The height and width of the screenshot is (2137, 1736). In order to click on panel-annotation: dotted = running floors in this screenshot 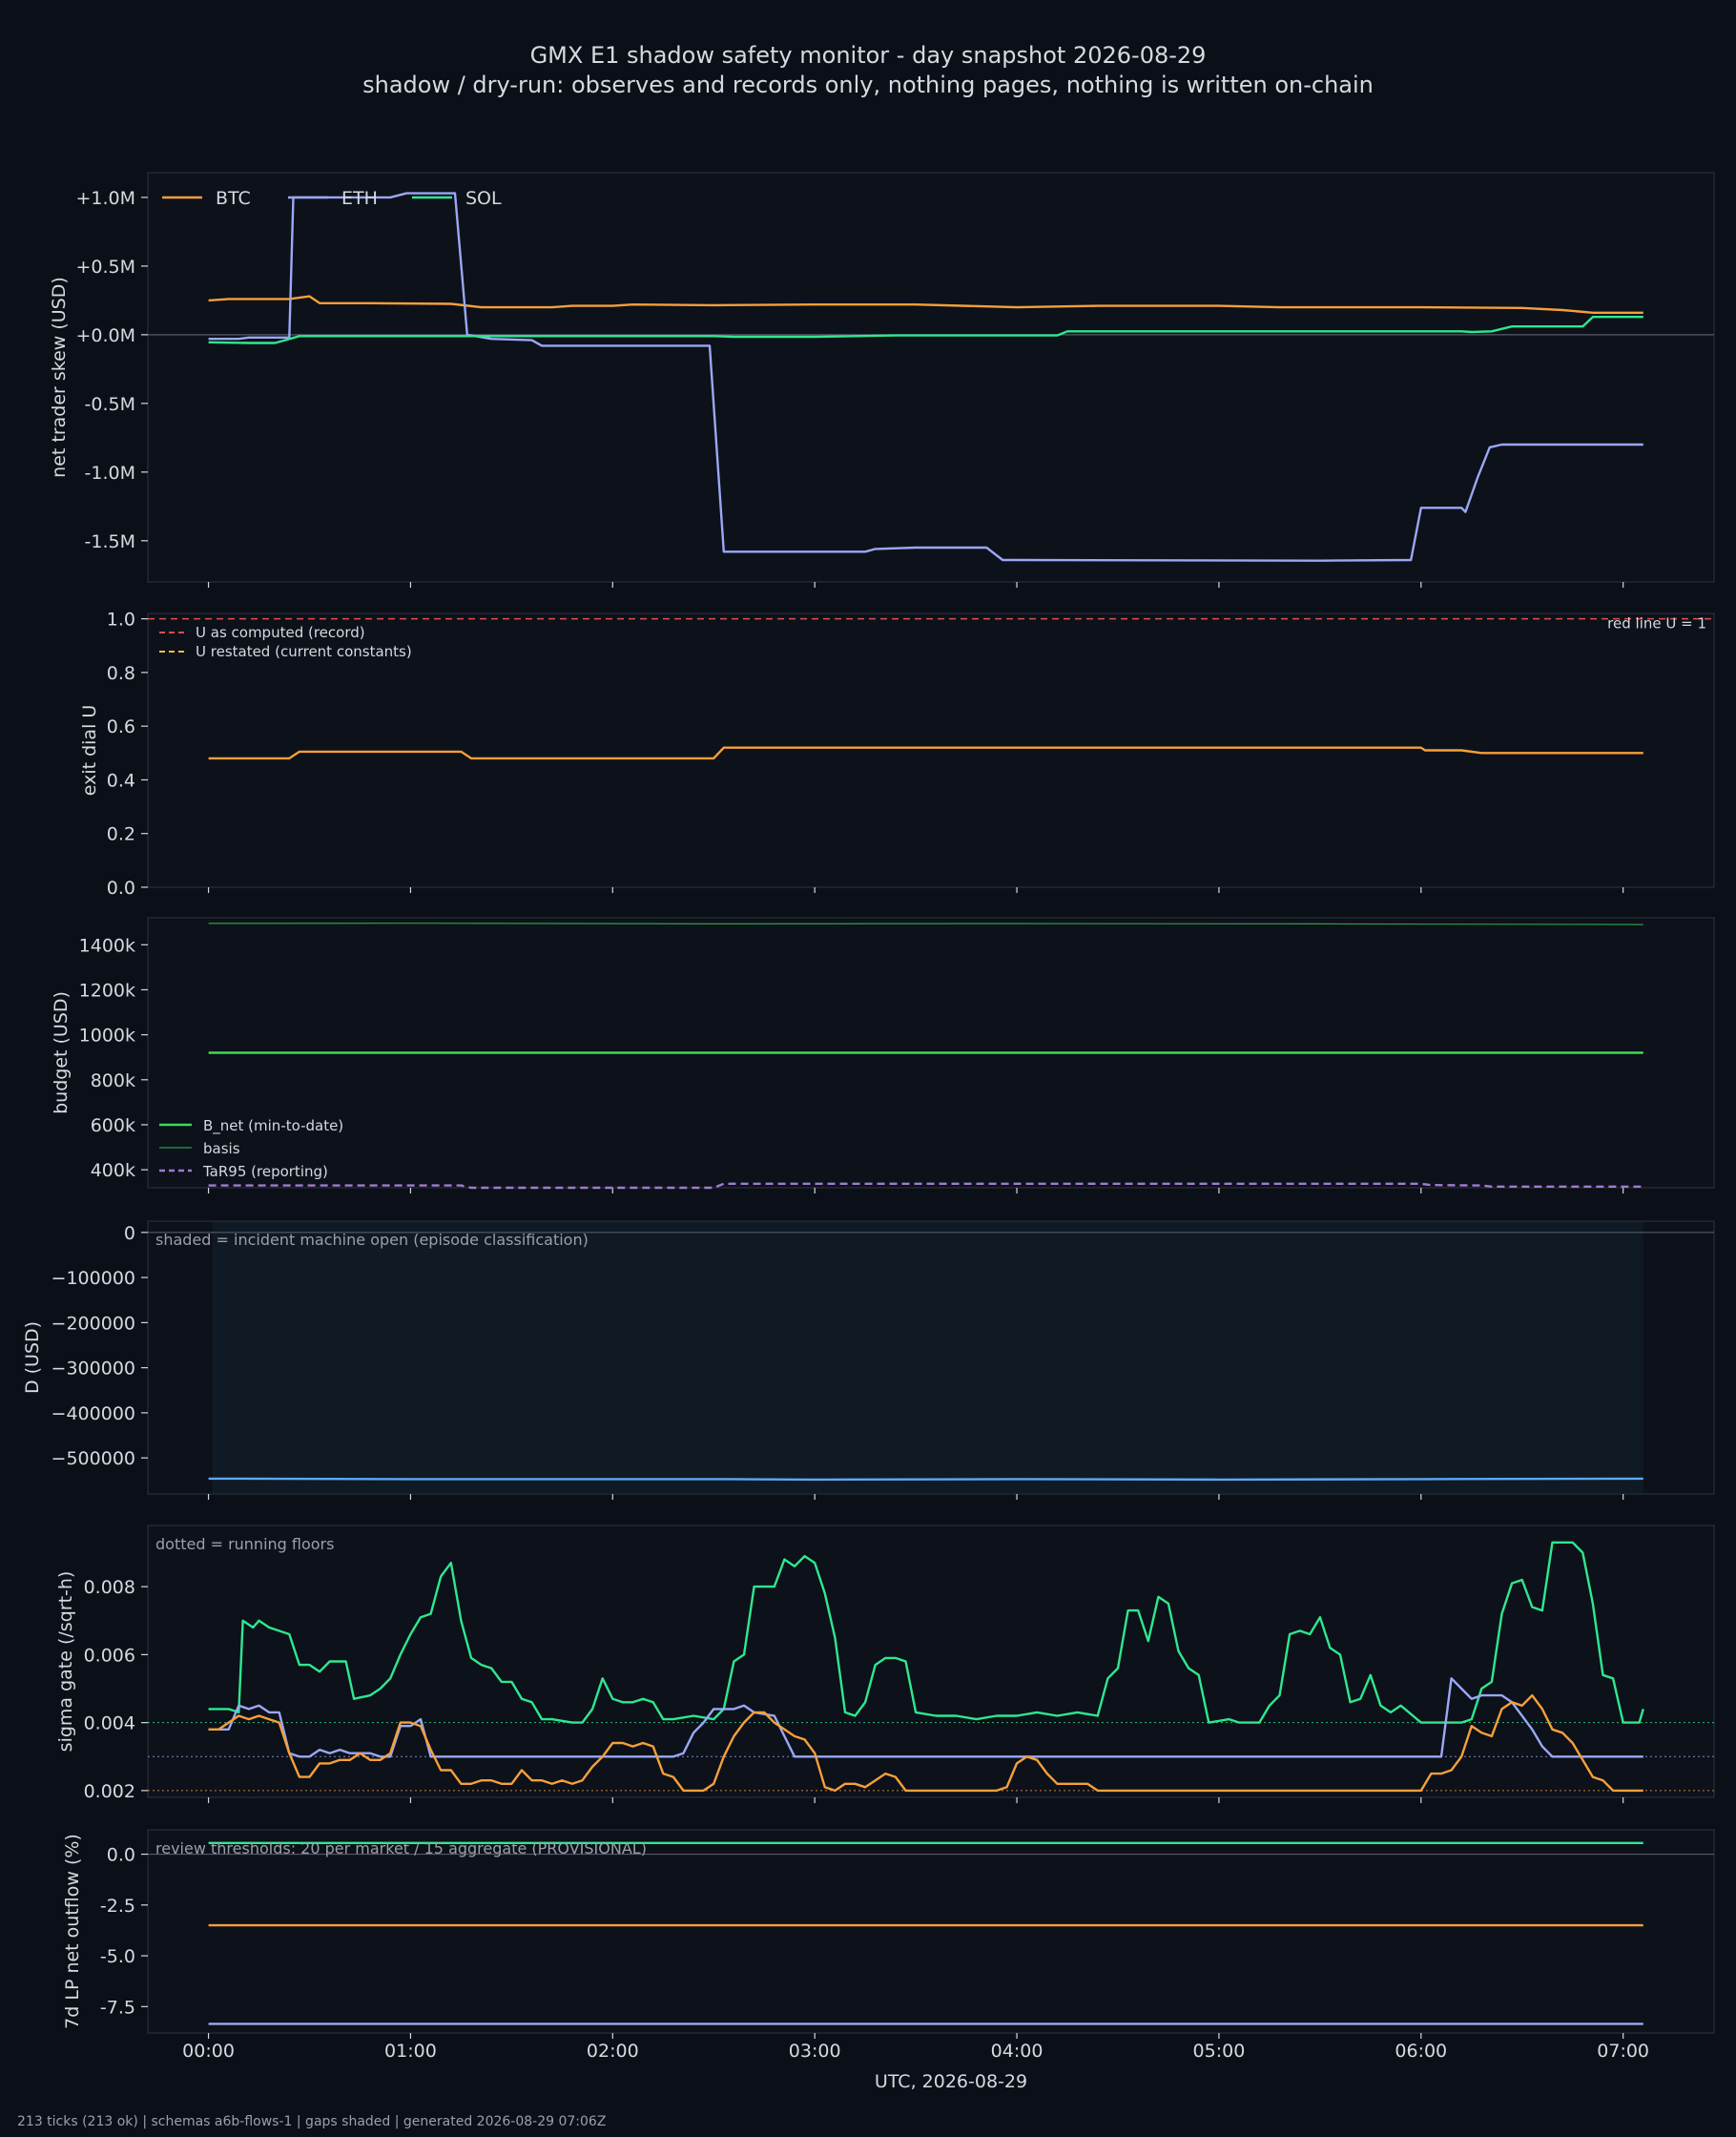, I will do `click(244, 1544)`.